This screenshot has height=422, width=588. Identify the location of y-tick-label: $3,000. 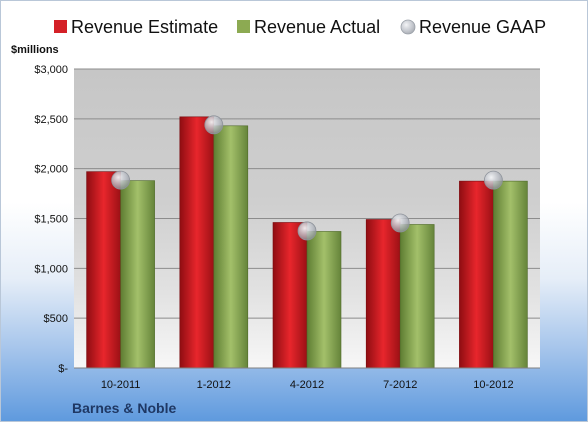
(51, 70).